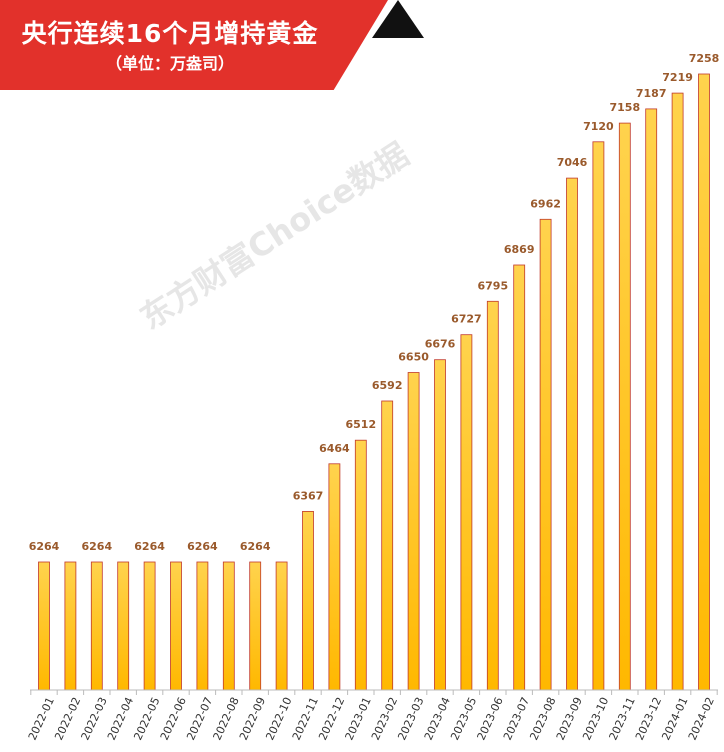  What do you see at coordinates (519, 249) in the screenshot?
I see `value-label-2023-07: 6869` at bounding box center [519, 249].